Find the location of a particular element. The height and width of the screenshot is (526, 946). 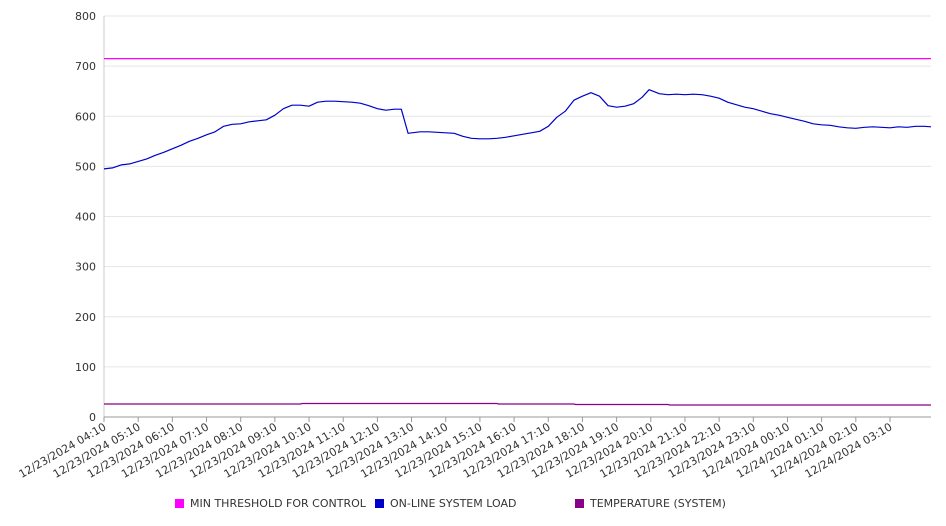

y-tick-label: 600 is located at coordinates (85, 116).